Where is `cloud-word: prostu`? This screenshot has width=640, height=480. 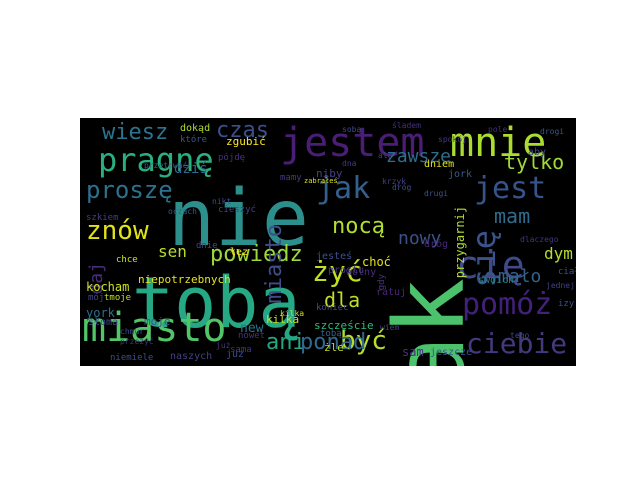
cloud-word: prostu is located at coordinates (346, 270).